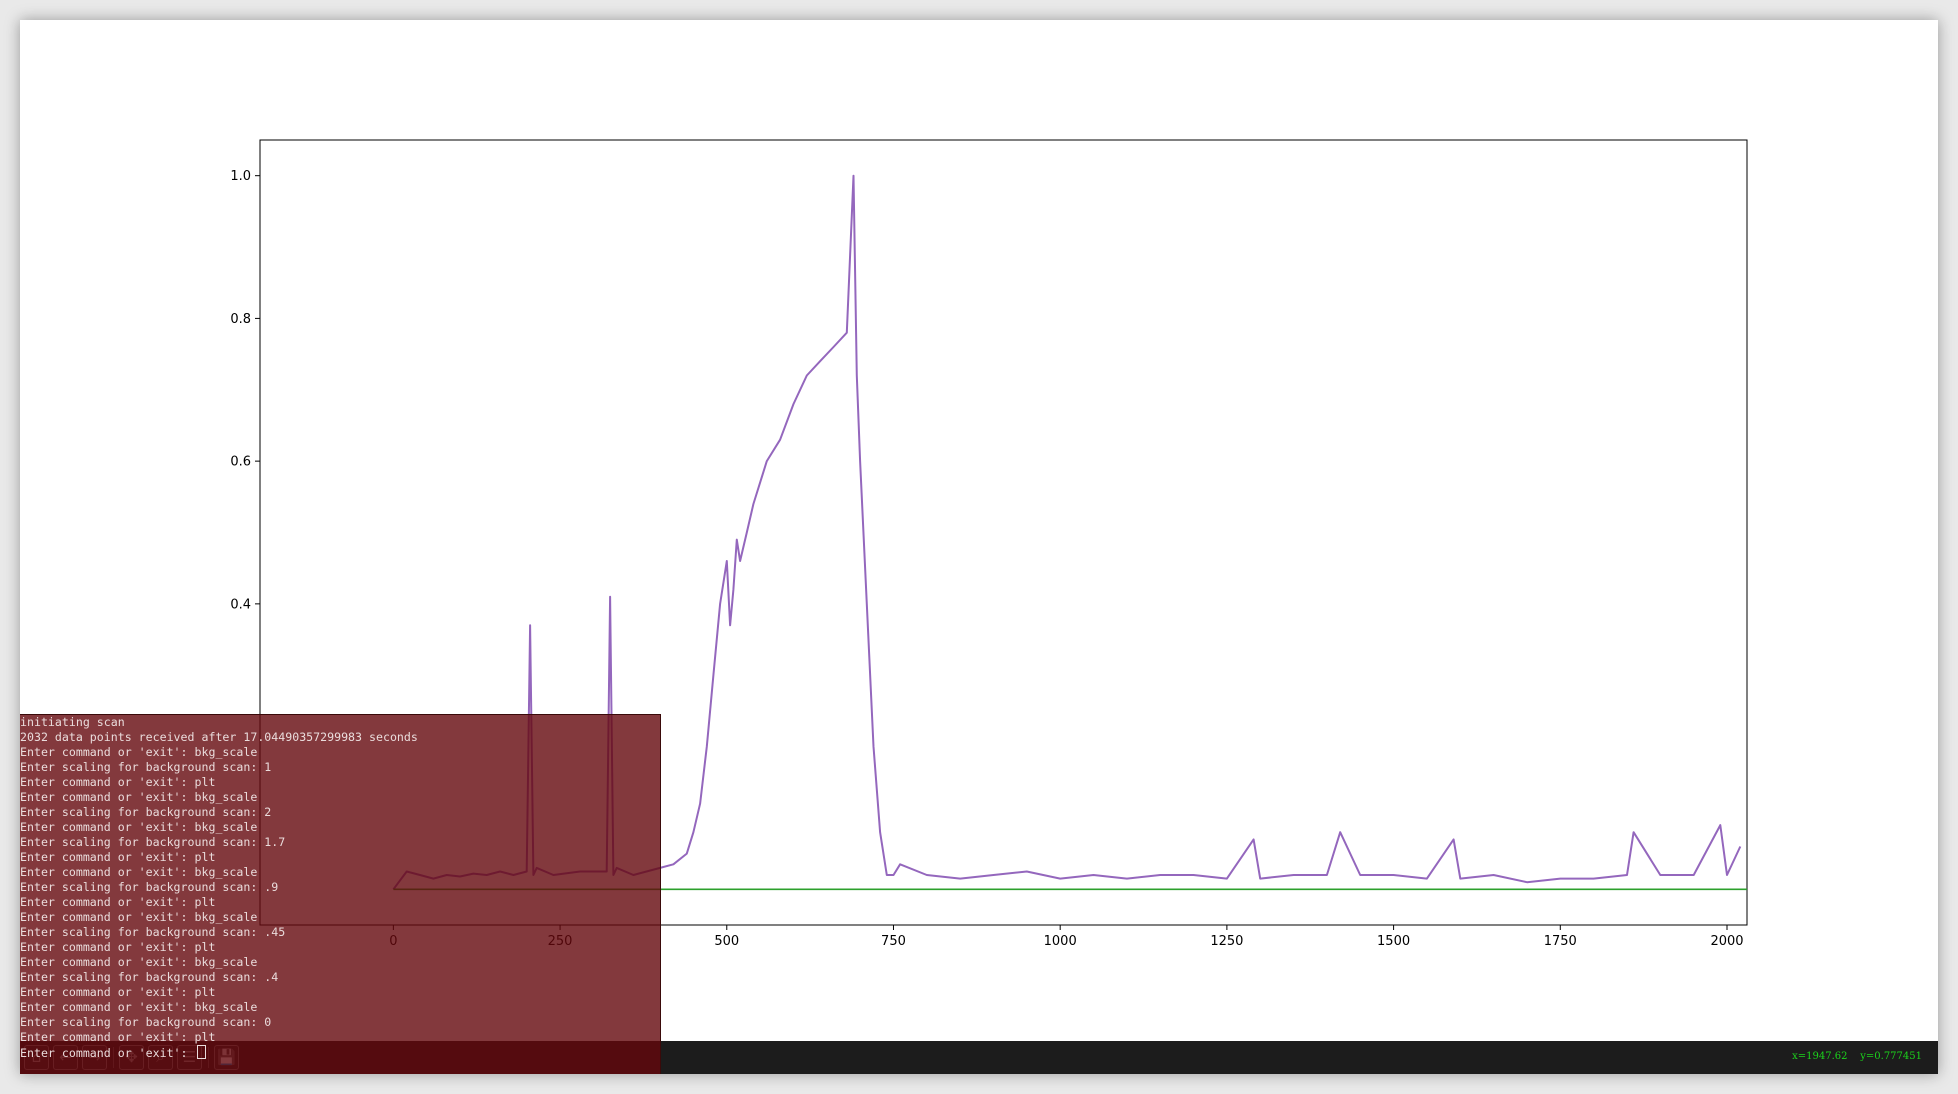 This screenshot has height=1094, width=1958. I want to click on x-tick-label: 1500, so click(1393, 941).